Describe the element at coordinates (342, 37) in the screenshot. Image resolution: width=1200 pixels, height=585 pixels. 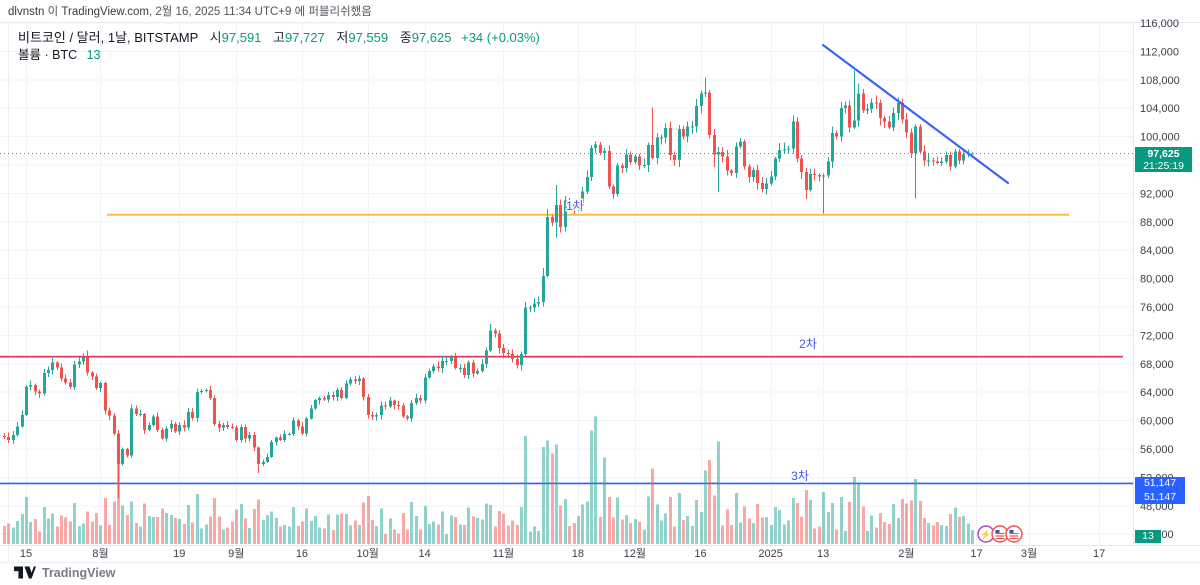
I see `low-label: 저` at that location.